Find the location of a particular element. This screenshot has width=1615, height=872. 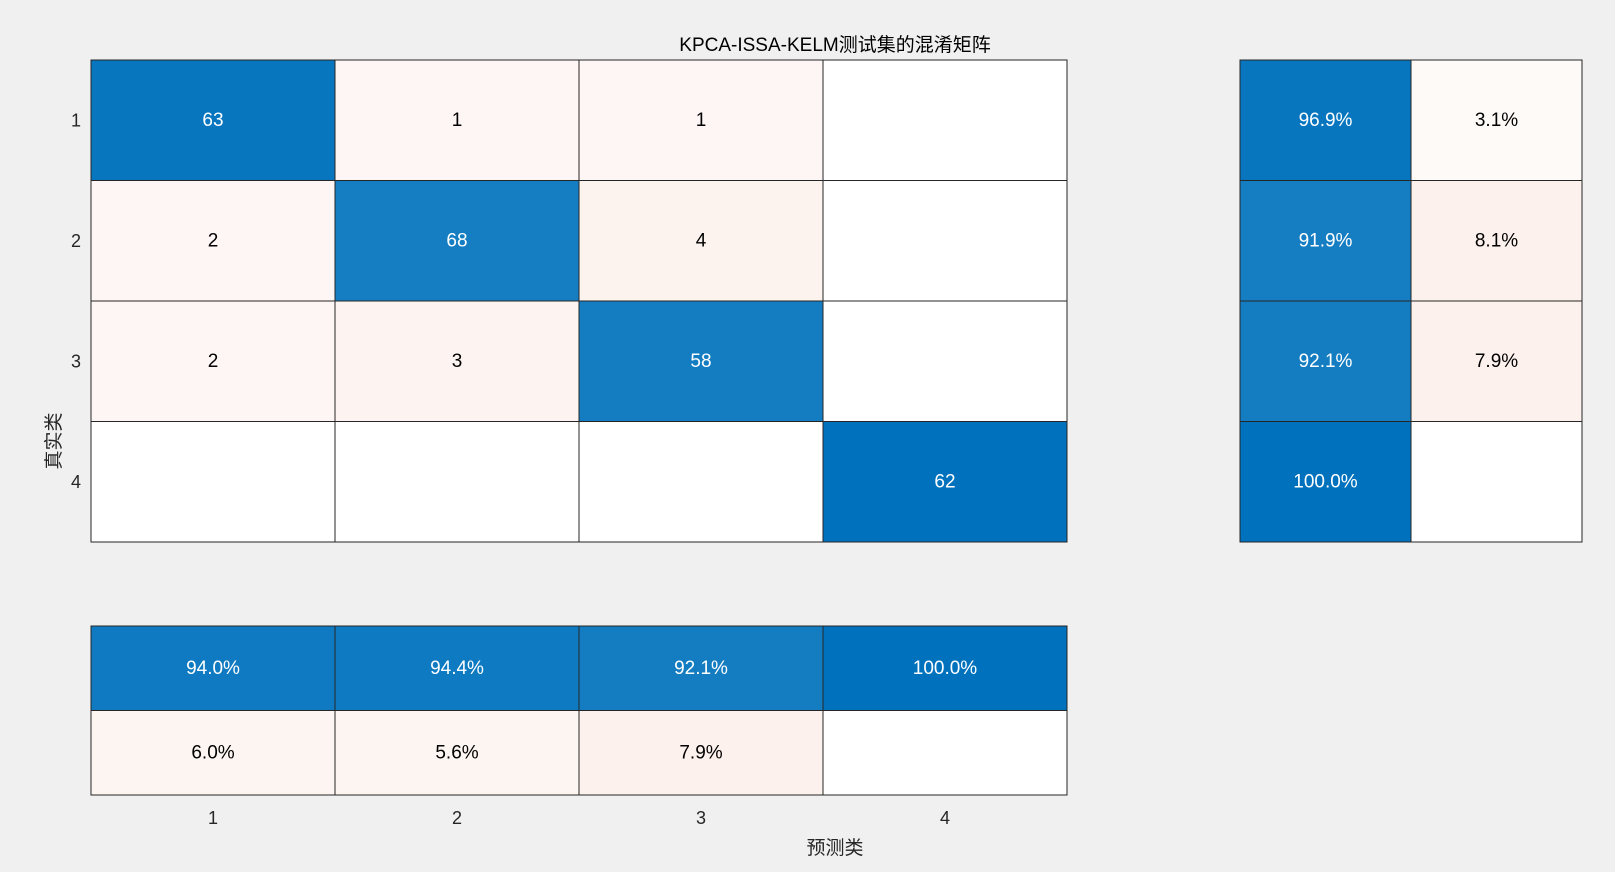

column-summary-incorrect-value: 7.9% is located at coordinates (700, 752).